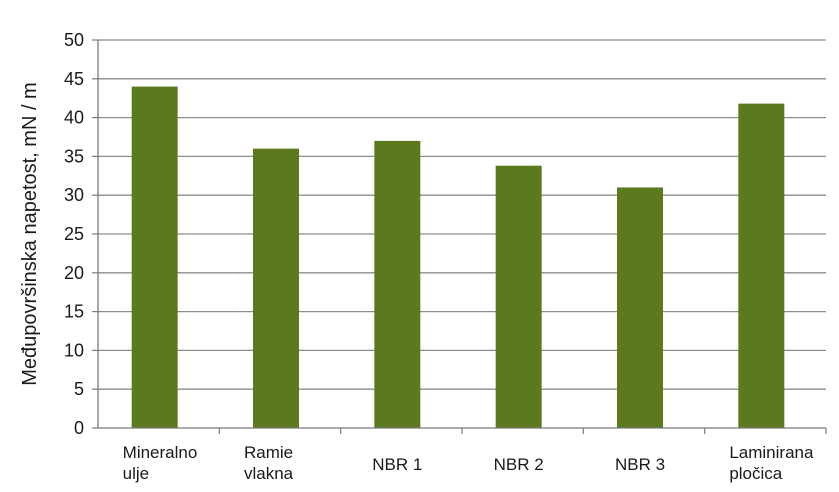 This screenshot has height=492, width=839. Describe the element at coordinates (519, 464) in the screenshot. I see `x-category-label: NBR 2` at that location.